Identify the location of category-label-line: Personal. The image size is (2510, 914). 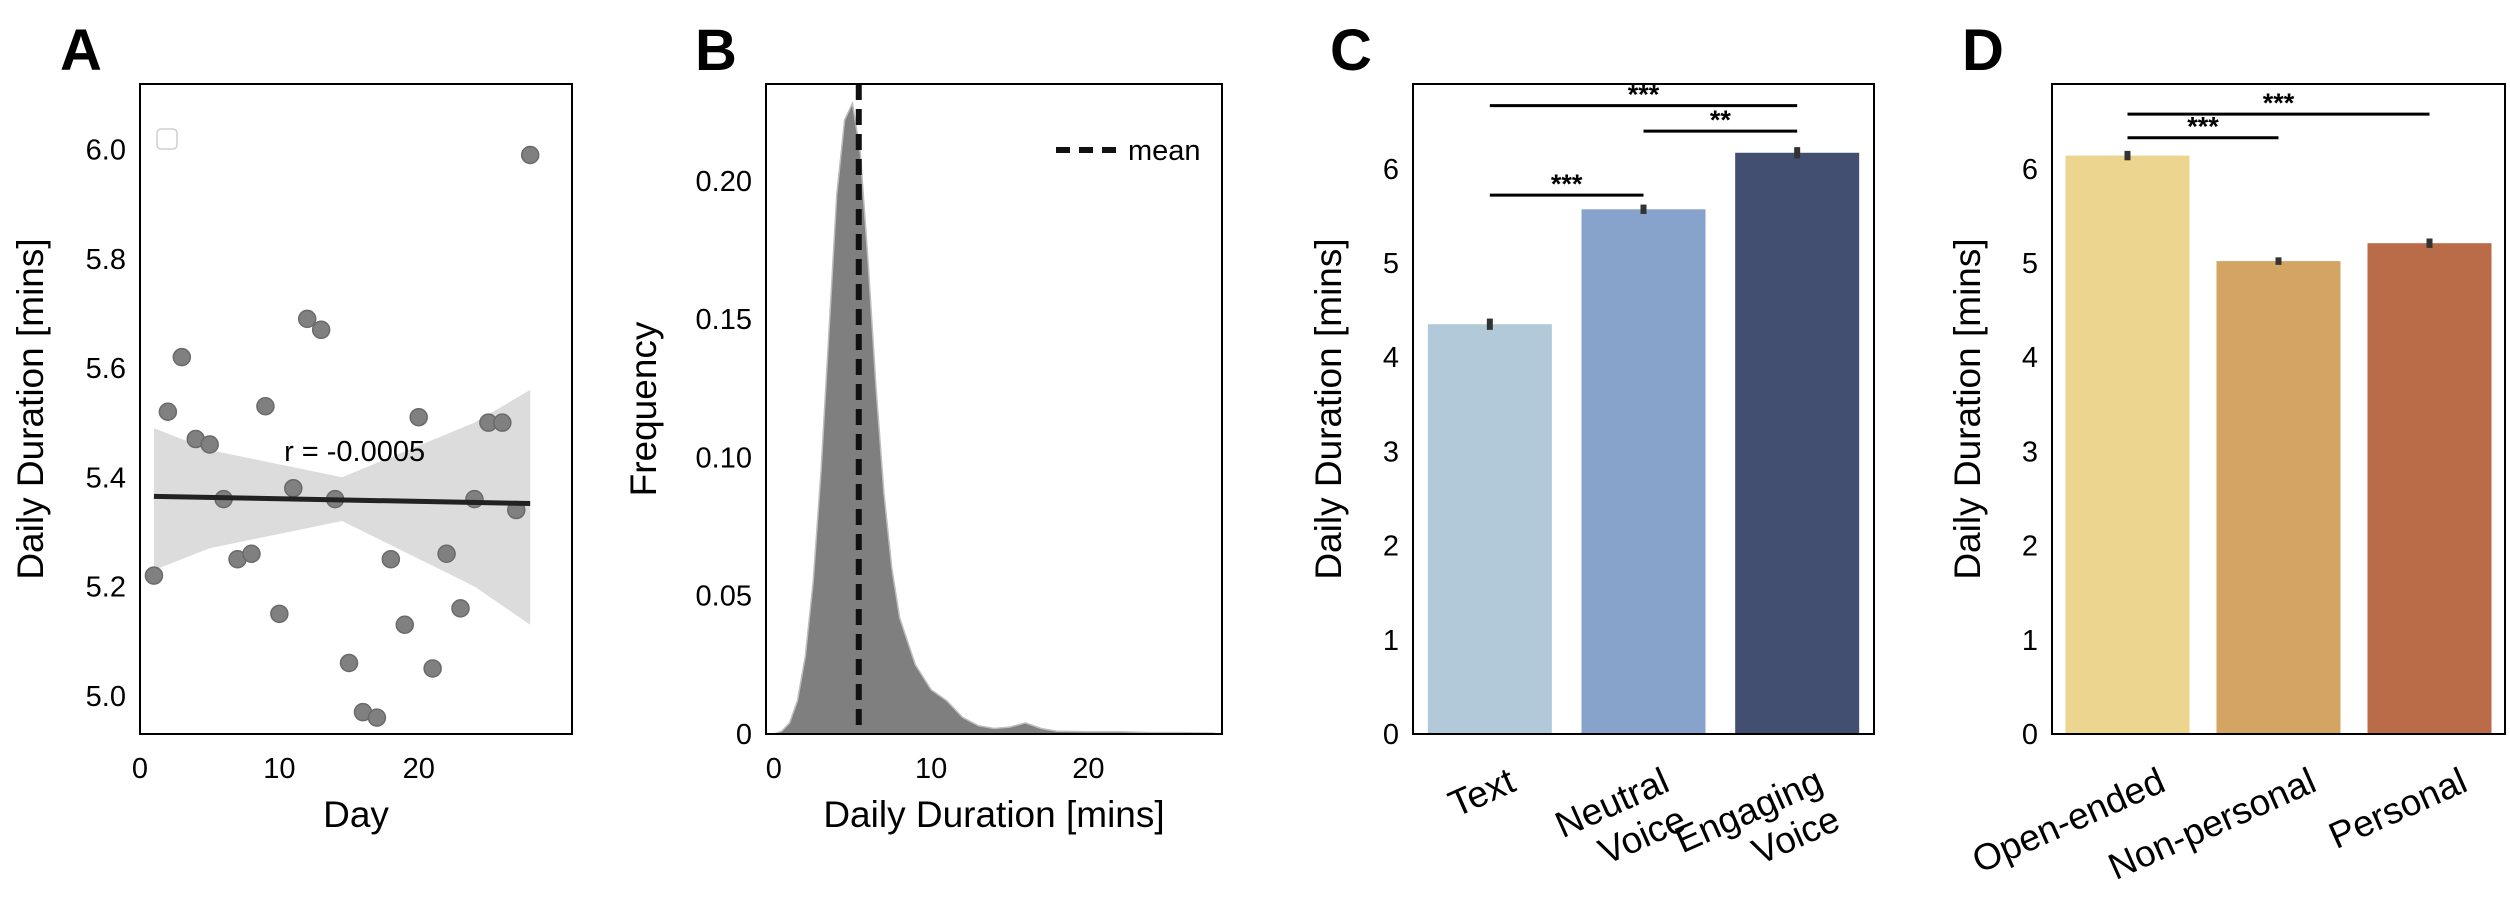
(2398, 808).